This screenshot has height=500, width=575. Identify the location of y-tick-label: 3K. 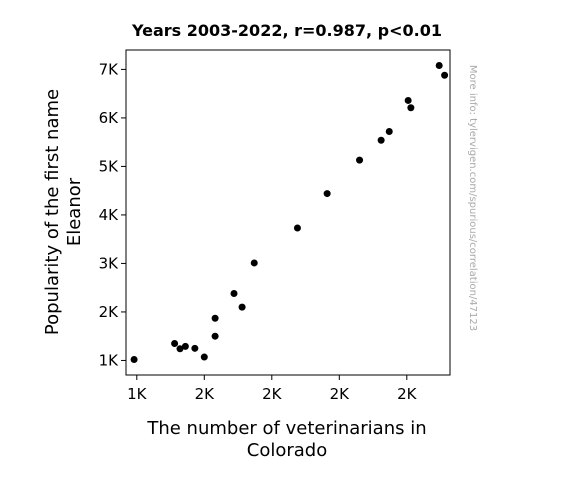
(109, 263).